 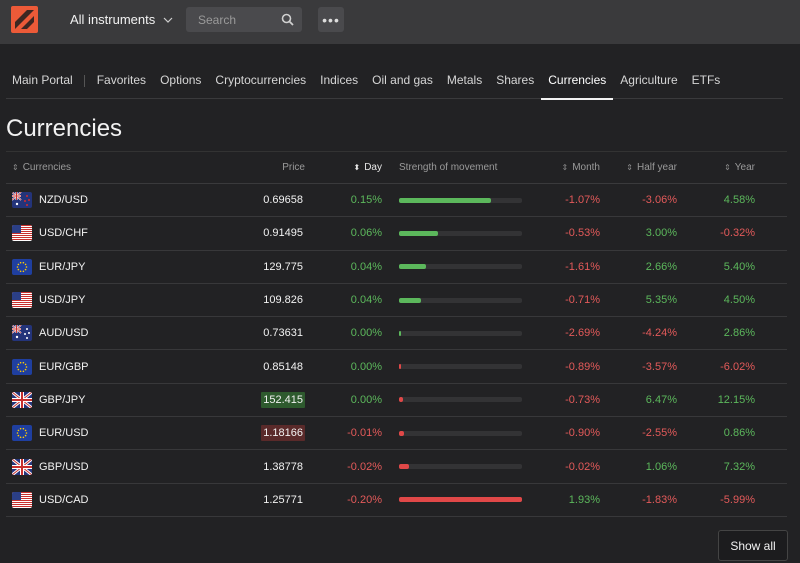 What do you see at coordinates (62, 399) in the screenshot?
I see `instrument-symbol: GBP/JPY` at bounding box center [62, 399].